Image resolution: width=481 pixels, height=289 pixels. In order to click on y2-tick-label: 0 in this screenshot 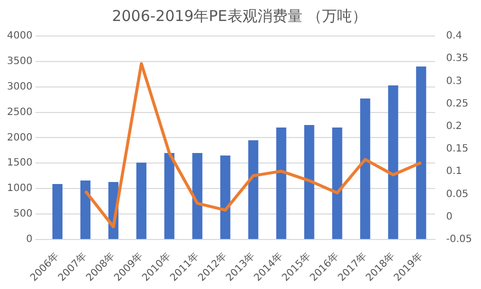, I will do `click(449, 216)`.